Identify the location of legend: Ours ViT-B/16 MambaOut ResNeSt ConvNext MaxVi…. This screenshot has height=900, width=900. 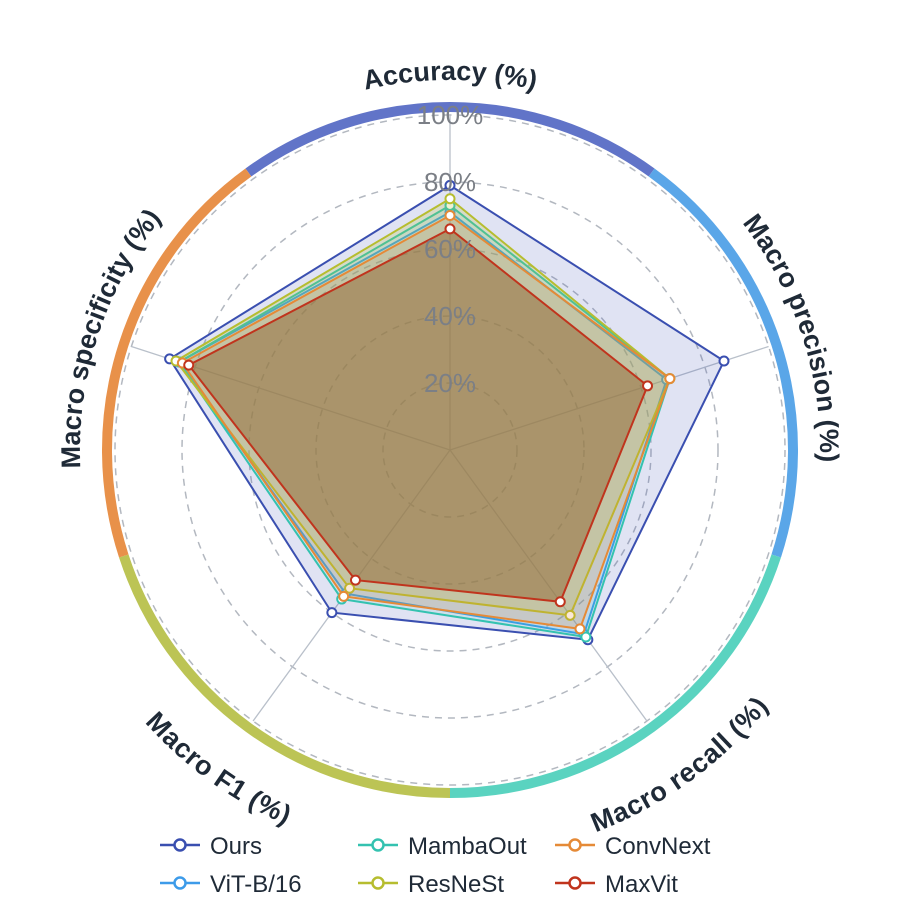
(435, 865).